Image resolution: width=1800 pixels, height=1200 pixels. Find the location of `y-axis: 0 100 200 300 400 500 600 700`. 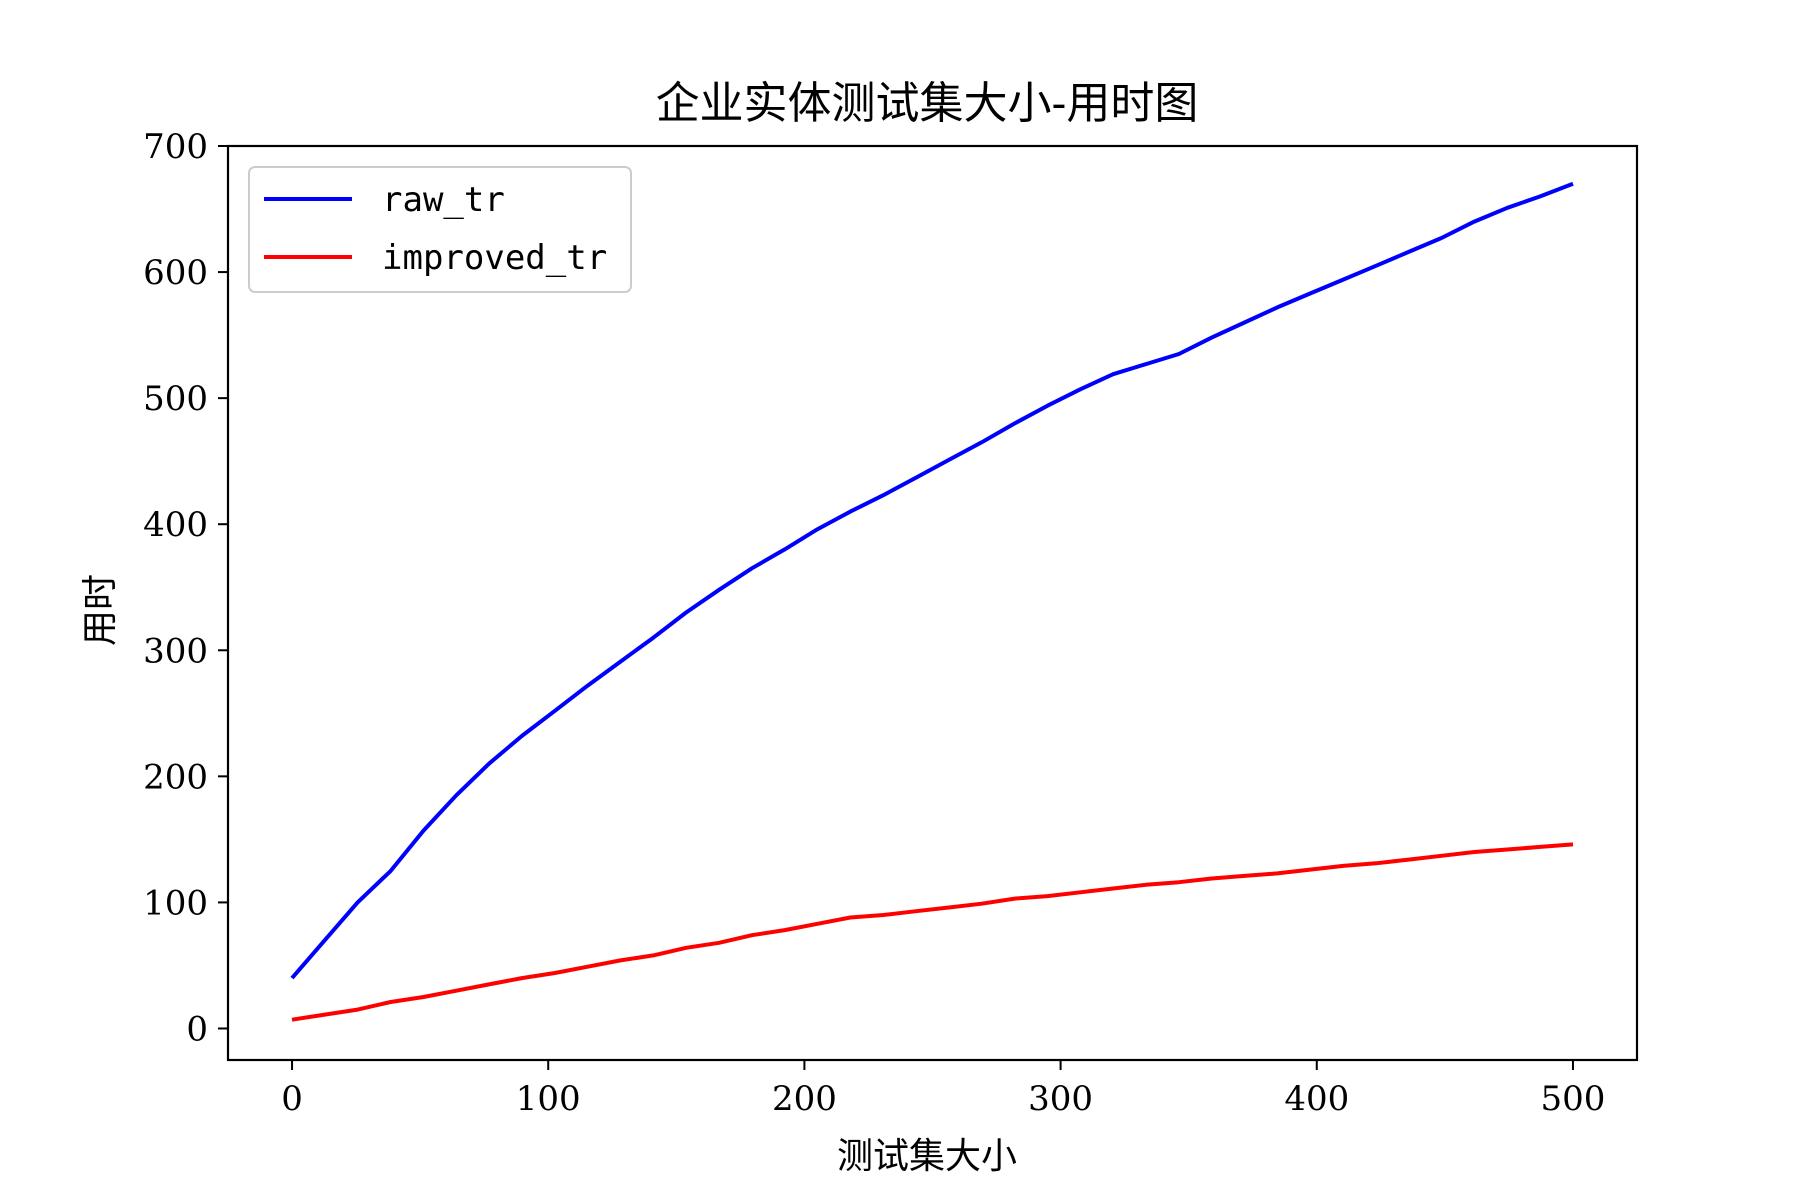

y-axis: 0 100 200 300 400 500 600 700 is located at coordinates (185, 588).